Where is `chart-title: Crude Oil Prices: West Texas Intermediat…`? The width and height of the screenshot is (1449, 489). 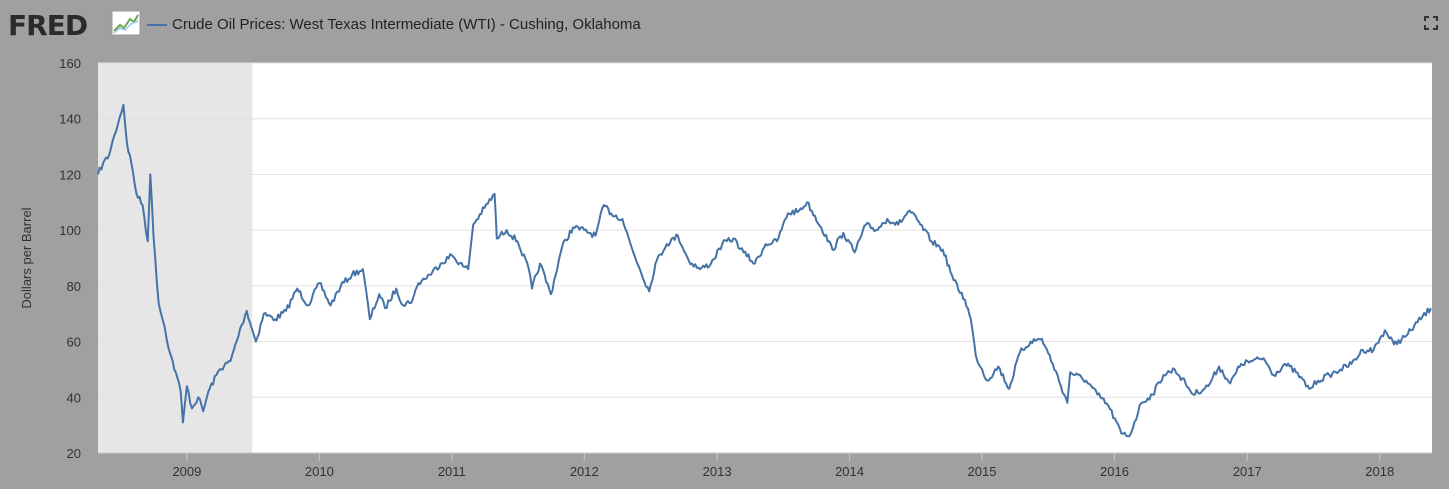 chart-title: Crude Oil Prices: West Texas Intermediat… is located at coordinates (406, 24).